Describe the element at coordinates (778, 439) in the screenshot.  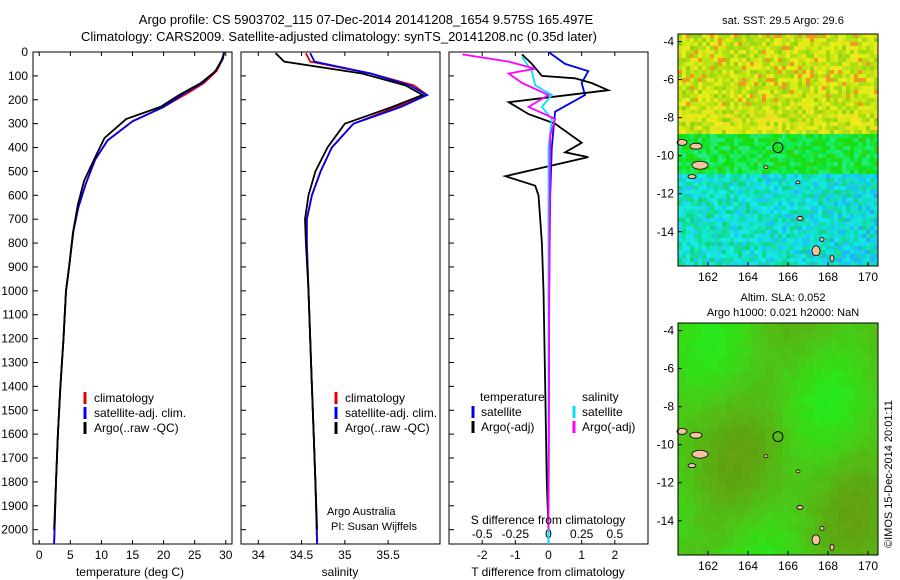
I see `sla-heatmap` at that location.